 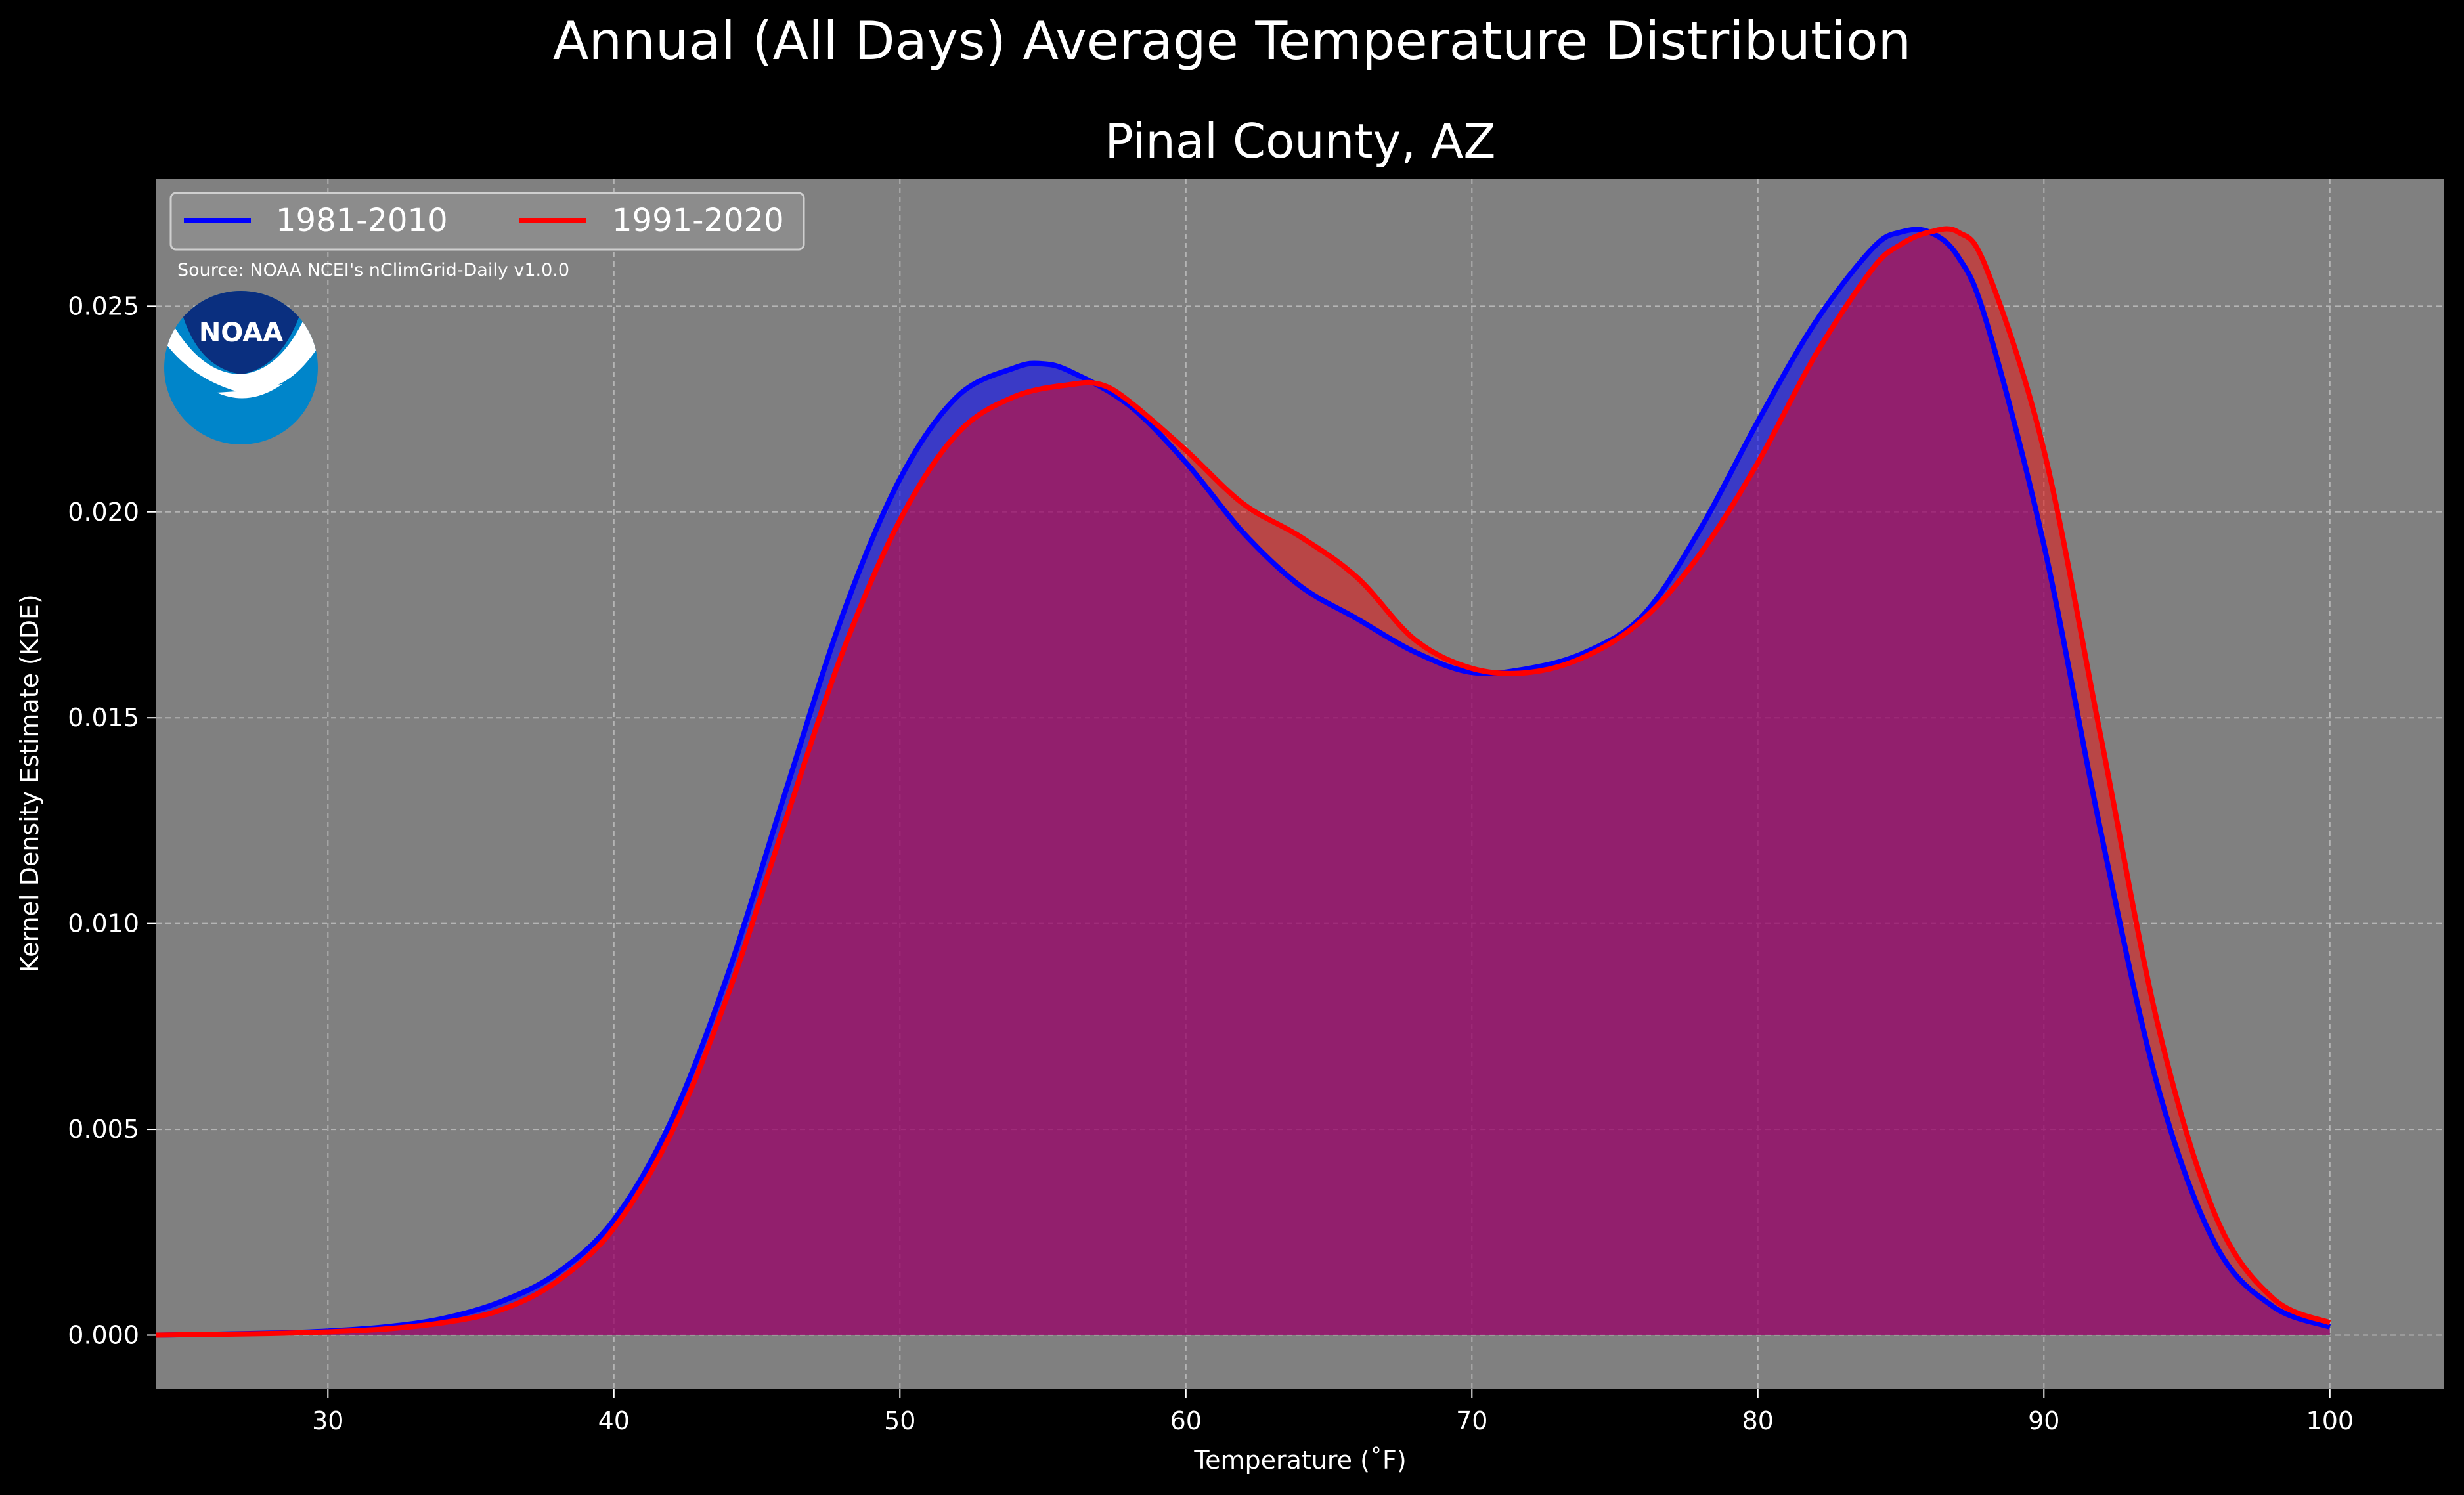 I want to click on y-tick-label: 0.000, so click(x=103, y=1335).